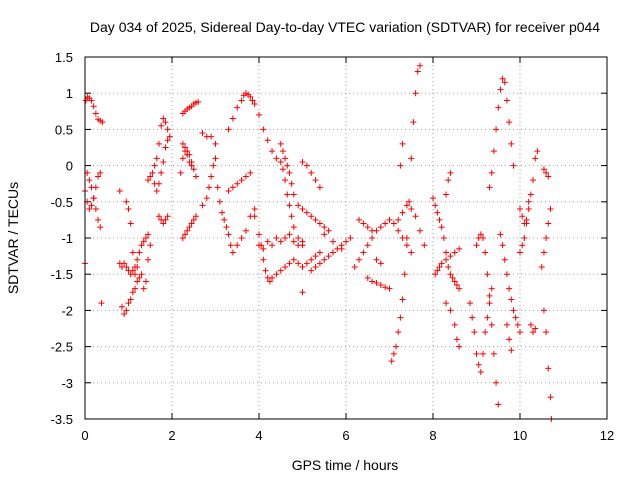  I want to click on x-tick-label: 4, so click(258, 435).